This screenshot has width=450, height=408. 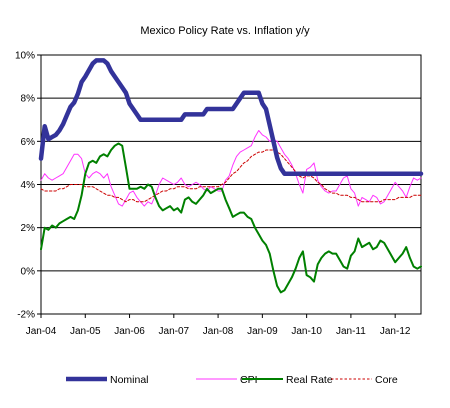 What do you see at coordinates (364, 380) in the screenshot?
I see `legend-item: Core` at bounding box center [364, 380].